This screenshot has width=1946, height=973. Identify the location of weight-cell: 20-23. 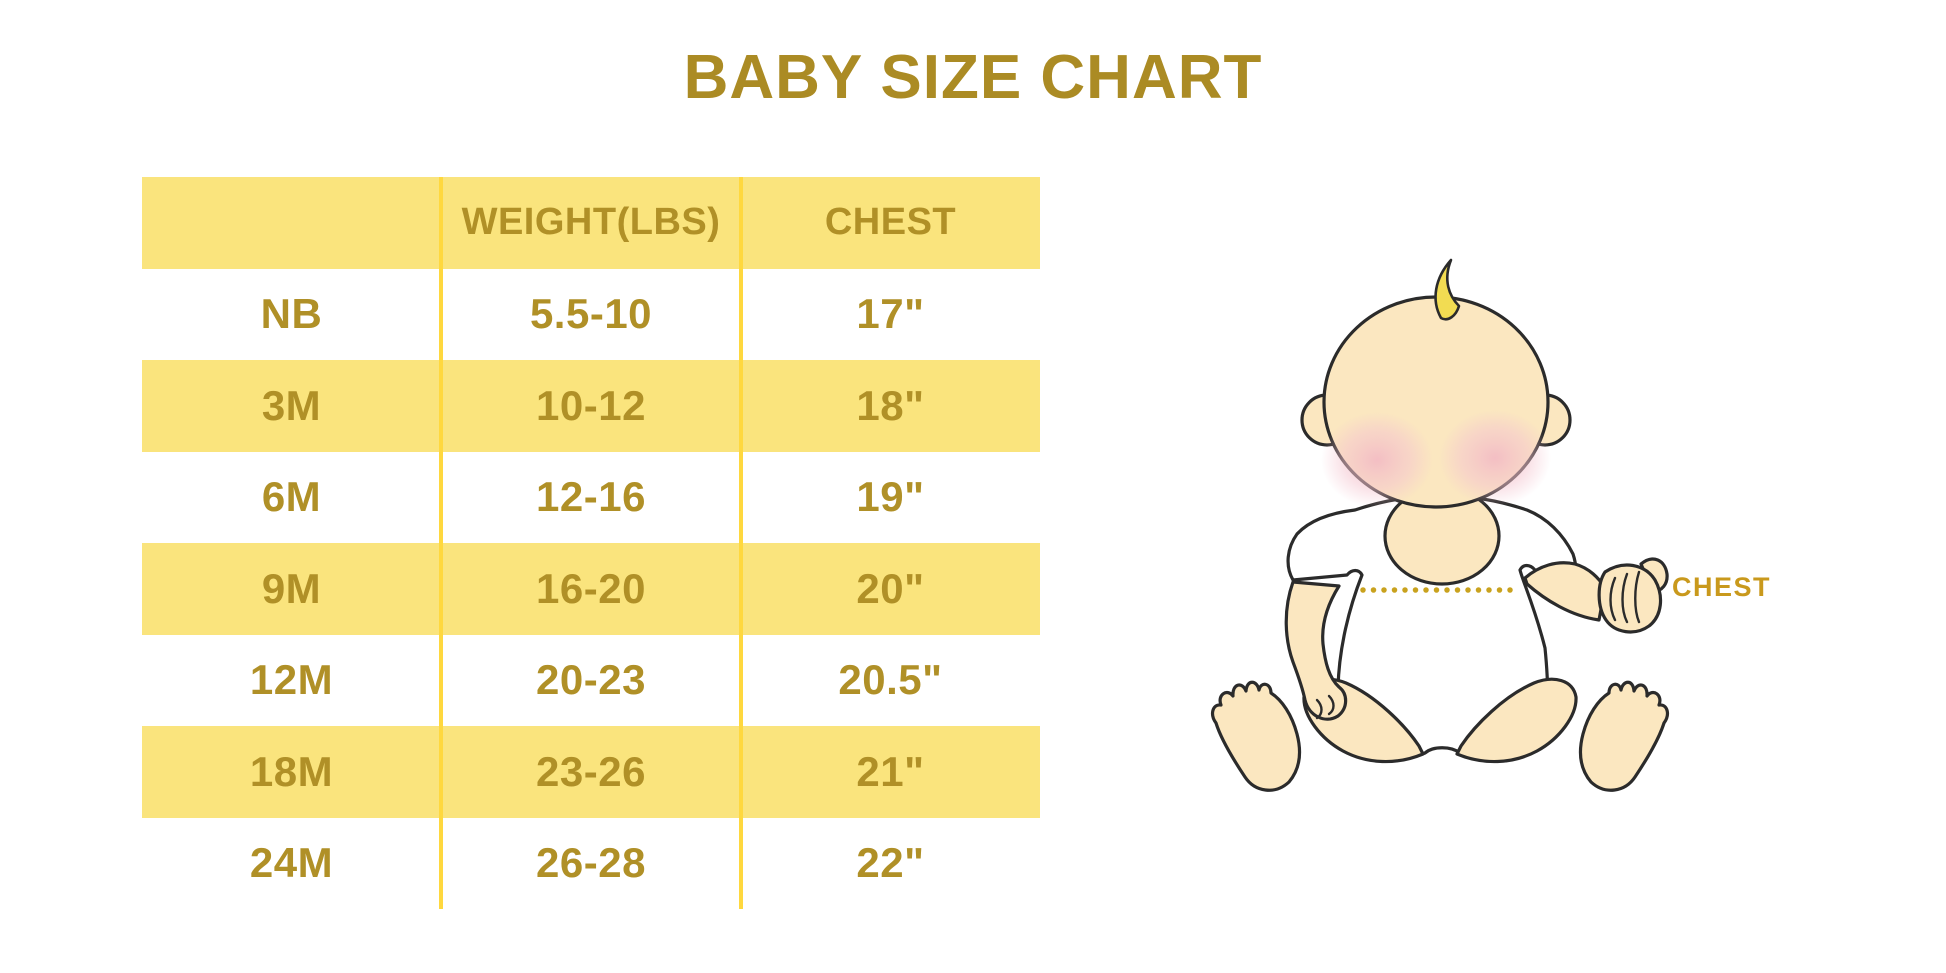
(591, 680).